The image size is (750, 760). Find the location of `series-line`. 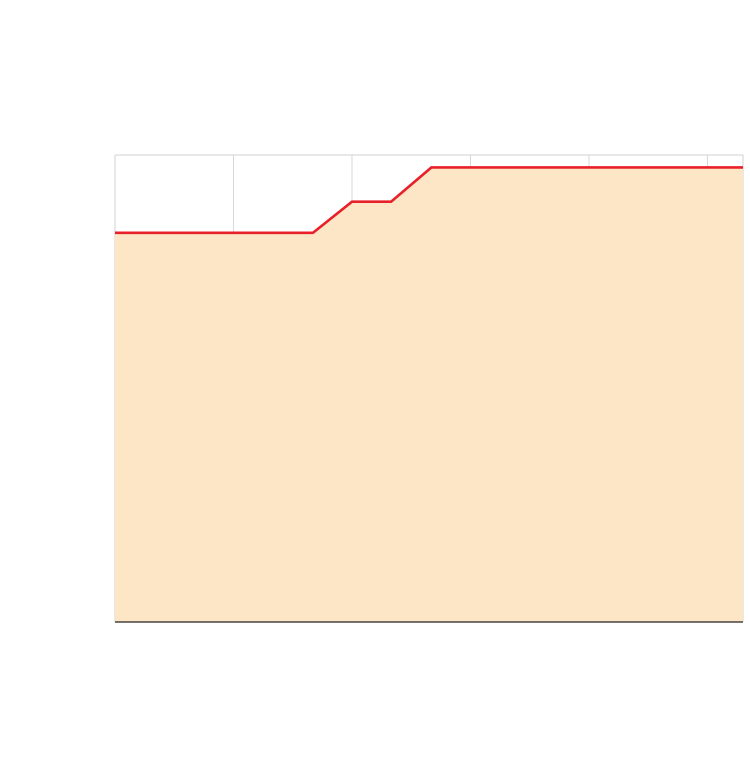

series-line is located at coordinates (429, 200).